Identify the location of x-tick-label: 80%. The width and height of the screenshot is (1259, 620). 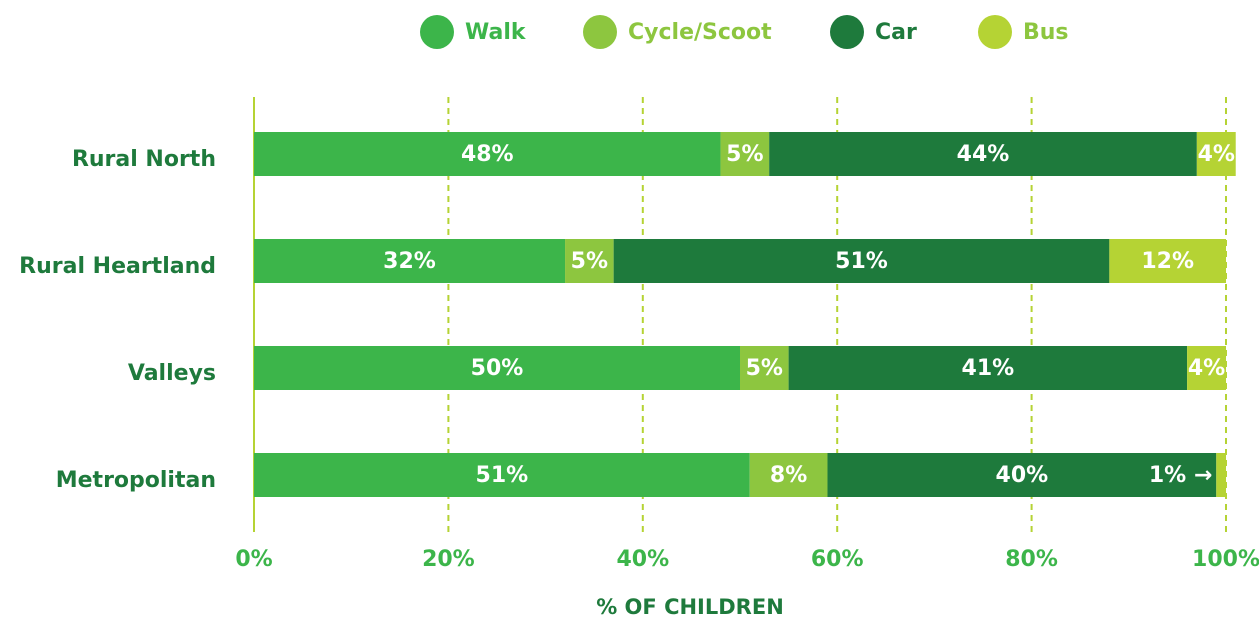
(1031, 559).